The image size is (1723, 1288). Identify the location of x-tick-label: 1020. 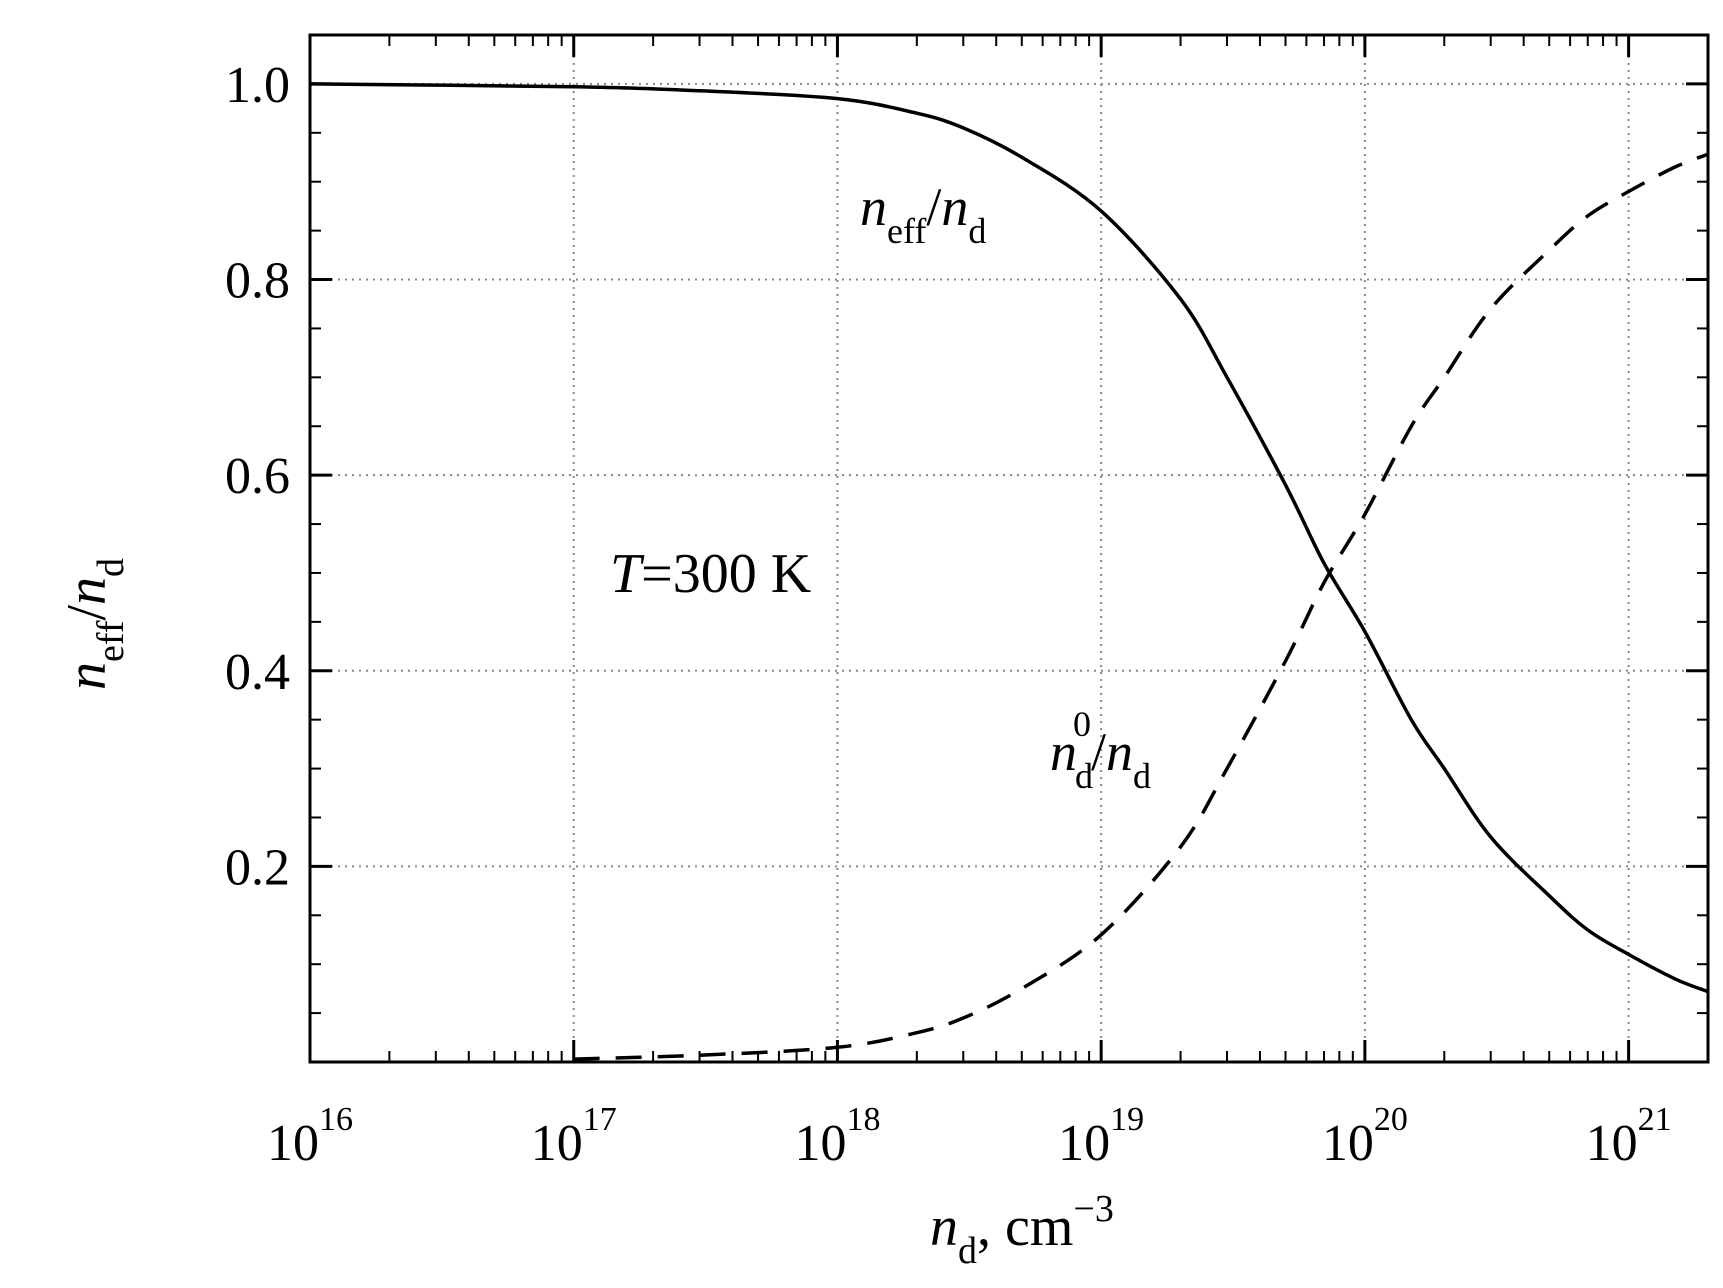
(1365, 1136).